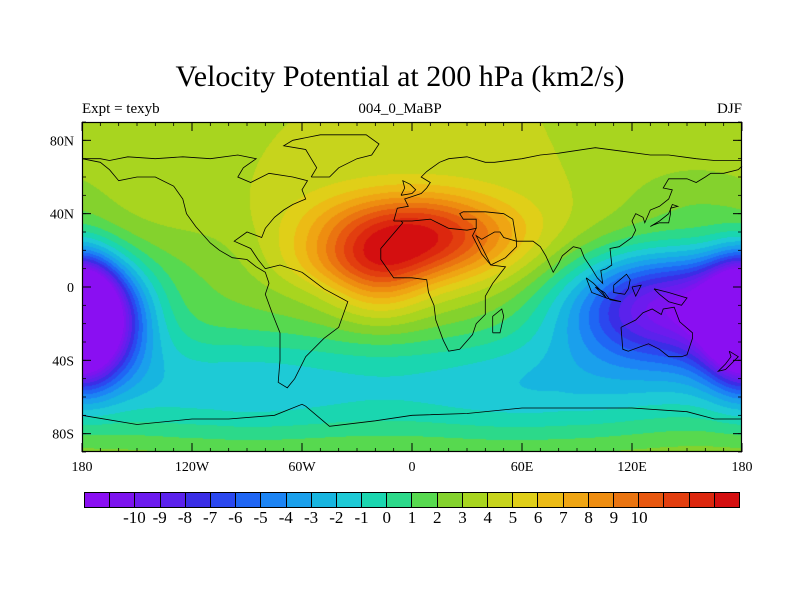 The image size is (800, 600). I want to click on colorbar-labels: -10 -9 -8 -7 -6 -5 -4 -3 -2 -1 0 1 2 3 4 5 6 7 8 9 10, so click(412, 520).